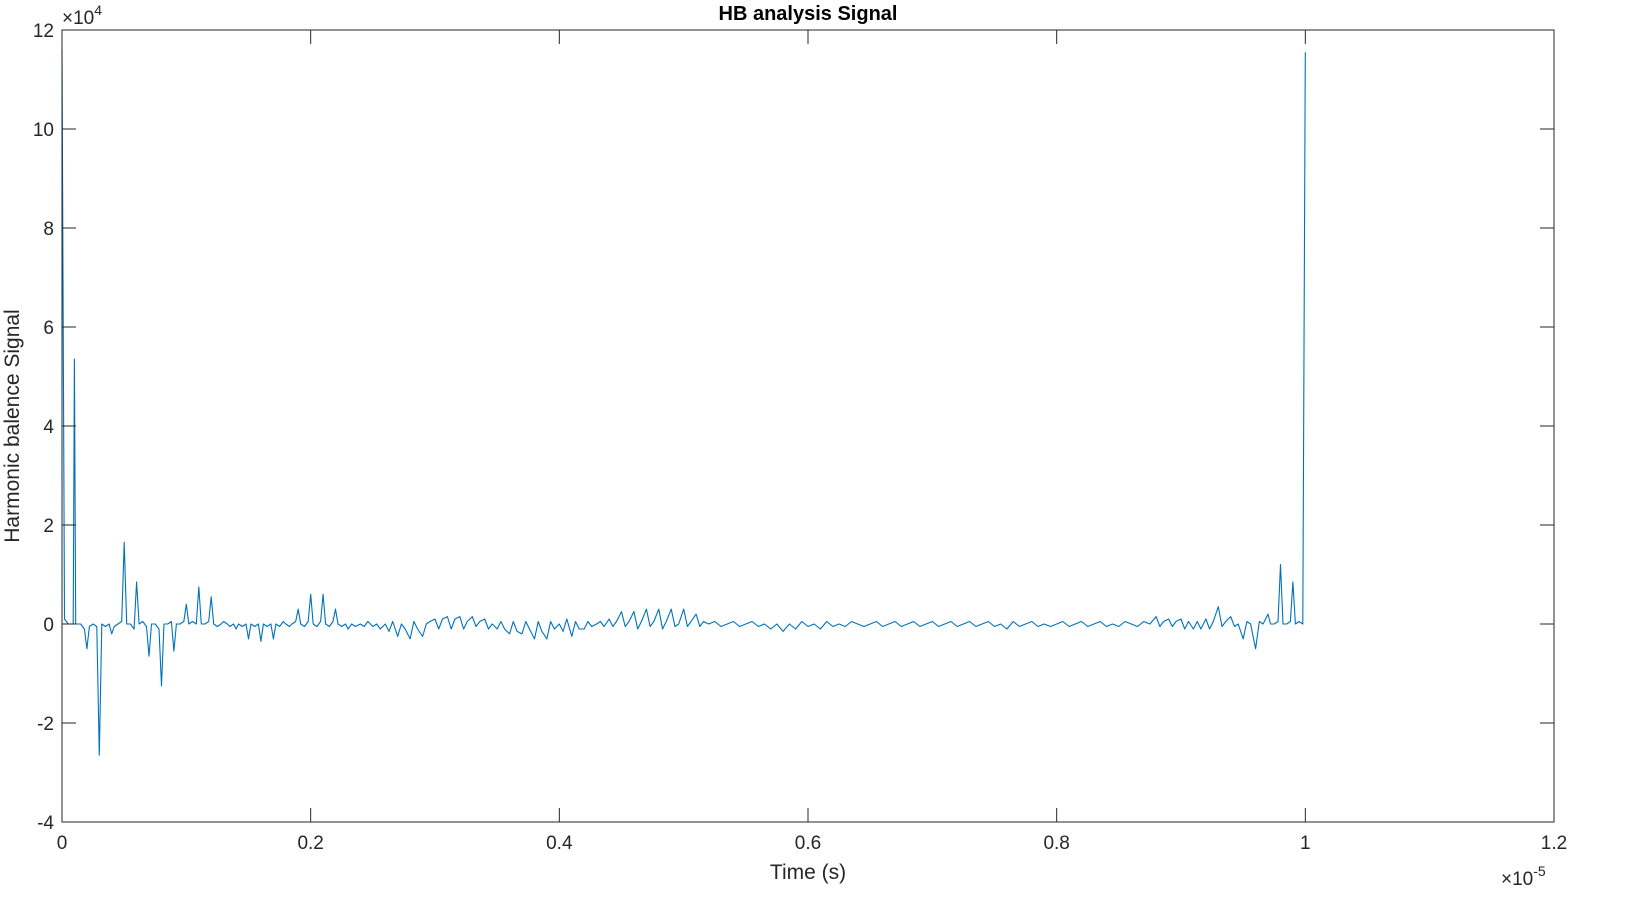 The image size is (1630, 921). What do you see at coordinates (82, 15) in the screenshot?
I see `y-axis-exponent-label: ×10⁴` at bounding box center [82, 15].